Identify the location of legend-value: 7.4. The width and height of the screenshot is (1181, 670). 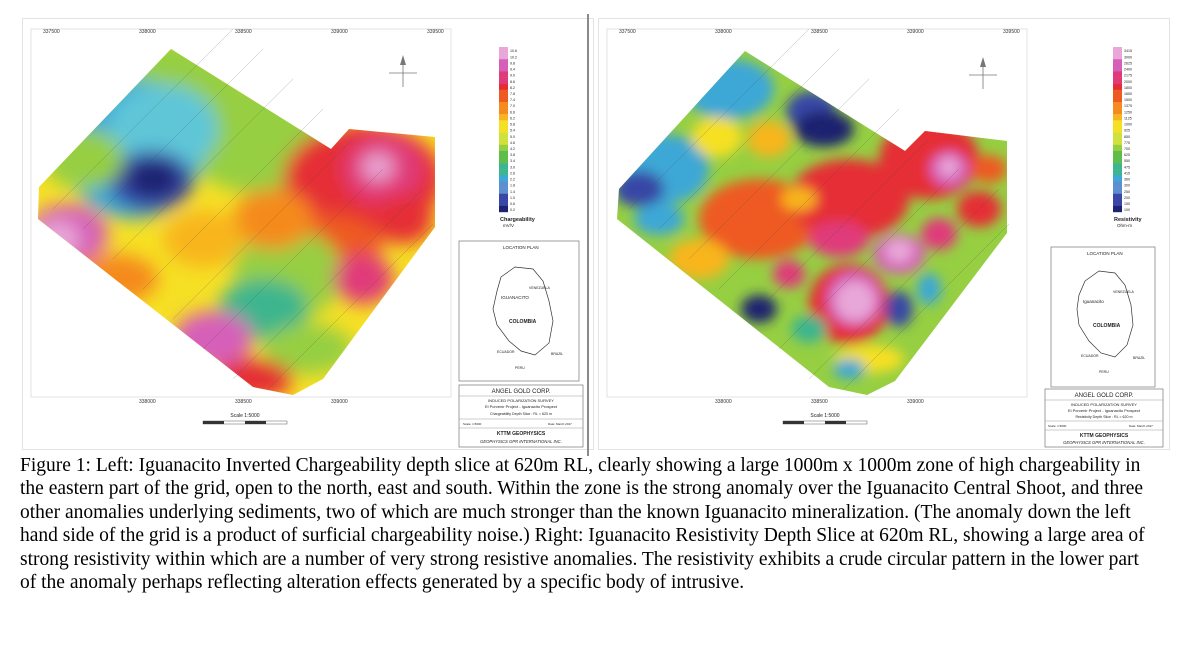
(512, 100).